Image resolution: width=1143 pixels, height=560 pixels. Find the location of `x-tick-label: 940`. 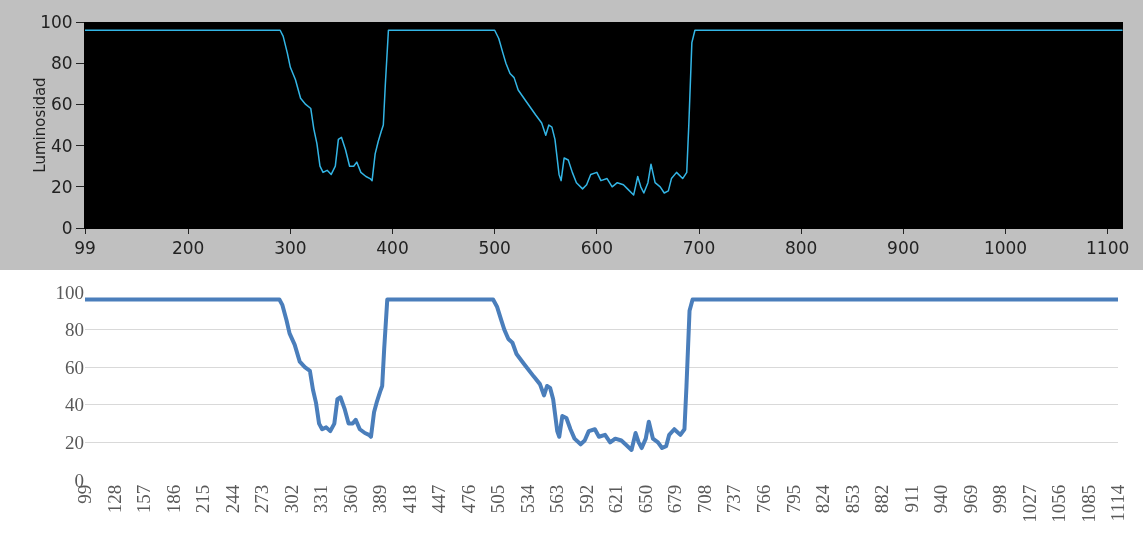

x-tick-label: 940 is located at coordinates (941, 499).